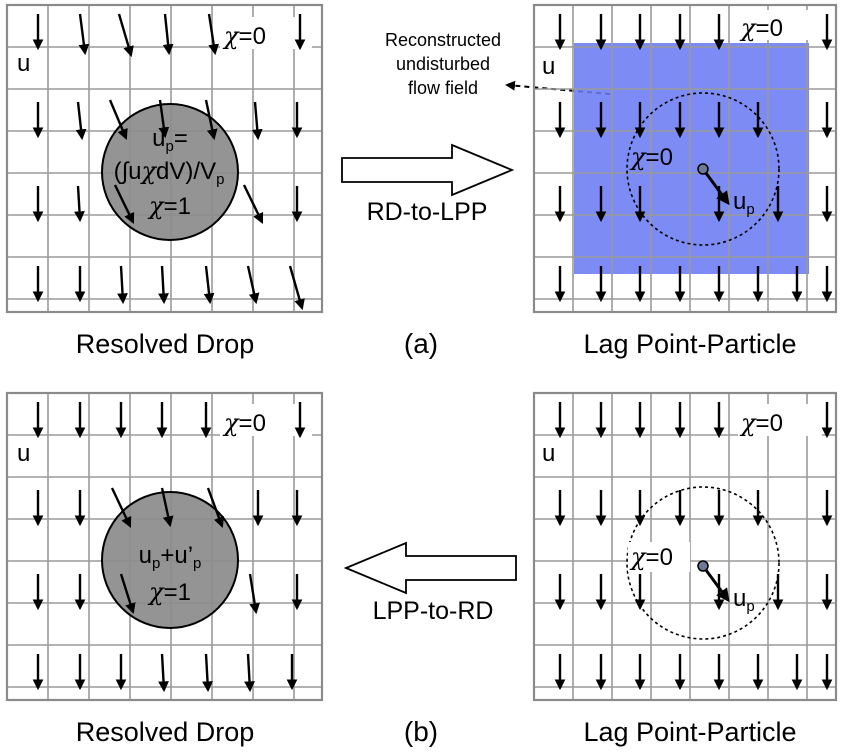 The width and height of the screenshot is (841, 756). Describe the element at coordinates (197, 563) in the screenshot. I see `up-subscript-2: p` at that location.